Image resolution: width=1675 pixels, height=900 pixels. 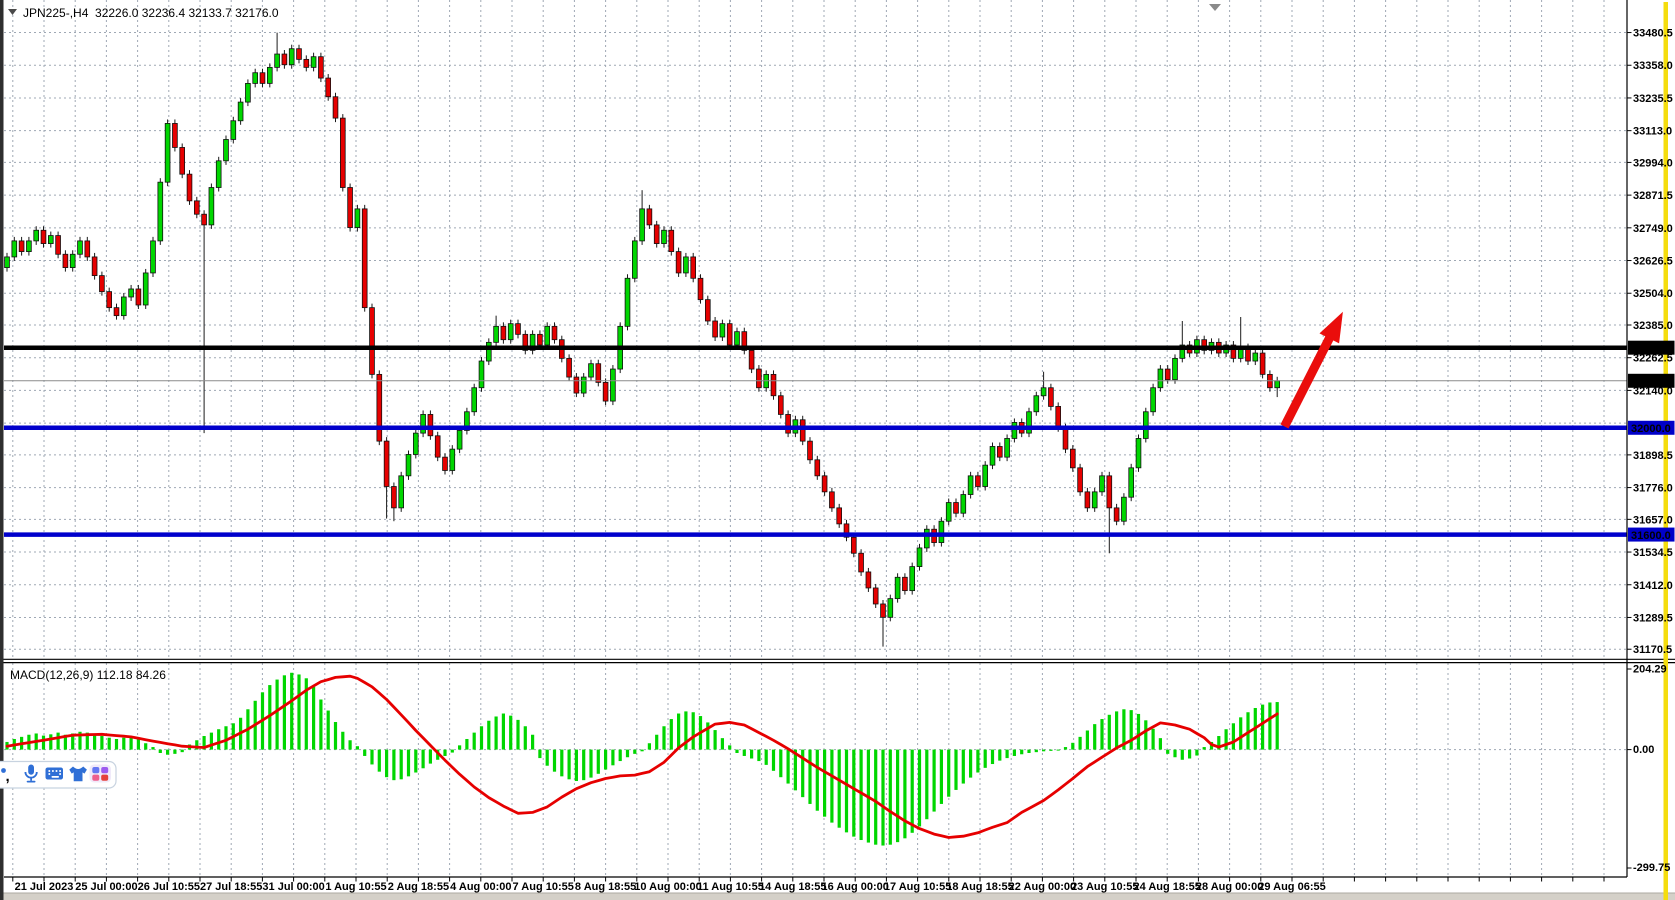 What do you see at coordinates (1653, 456) in the screenshot?
I see `price-tick-label: 31898.5` at bounding box center [1653, 456].